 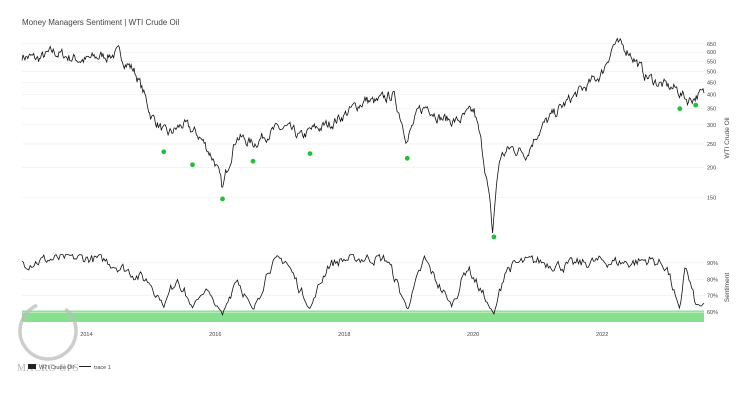 I want to click on price-tick-label: 150, so click(x=711, y=198).